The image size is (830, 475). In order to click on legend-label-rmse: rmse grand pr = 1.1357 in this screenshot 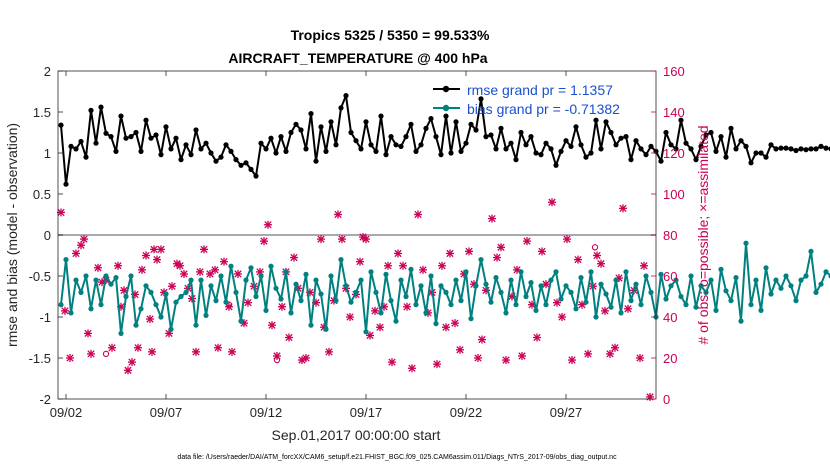, I will do `click(540, 90)`.